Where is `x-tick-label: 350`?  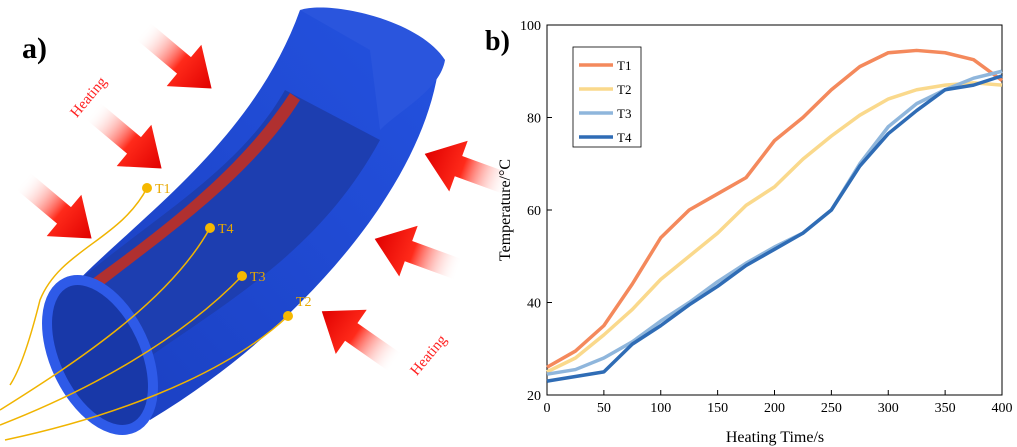
x-tick-label: 350 is located at coordinates (945, 408).